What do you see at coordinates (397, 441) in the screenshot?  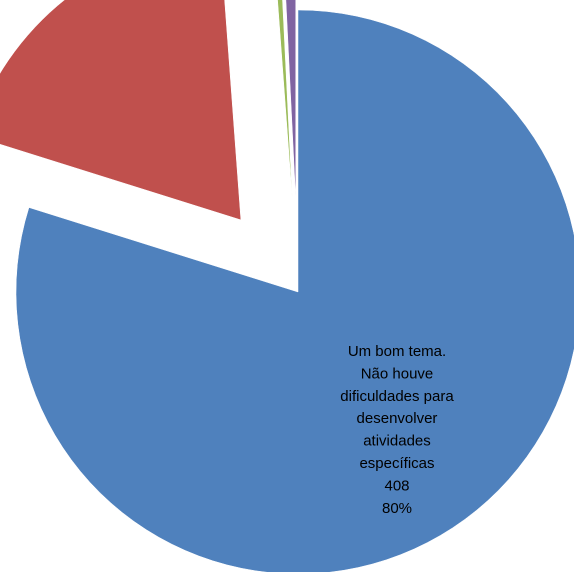 I see `slice-1-data-label-line: atividades` at bounding box center [397, 441].